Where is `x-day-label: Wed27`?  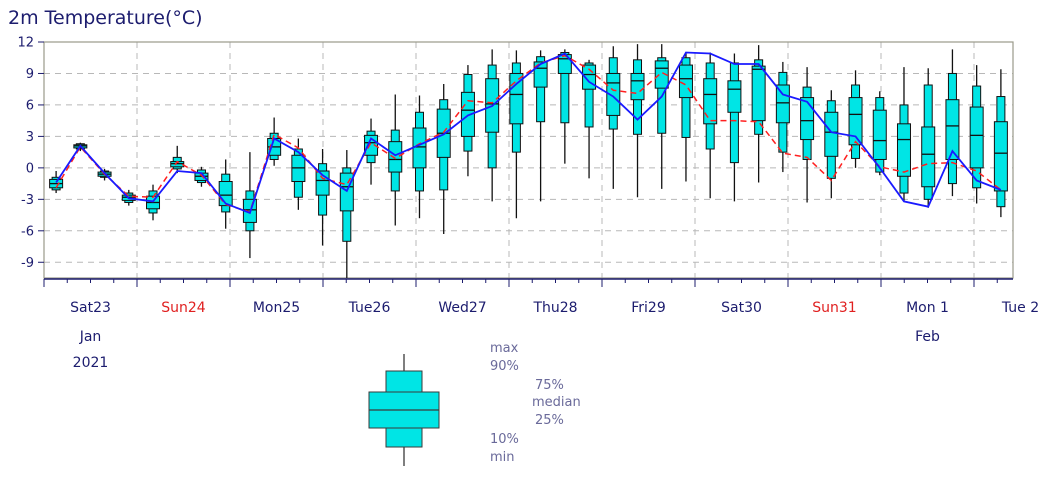 x-day-label: Wed27 is located at coordinates (462, 308).